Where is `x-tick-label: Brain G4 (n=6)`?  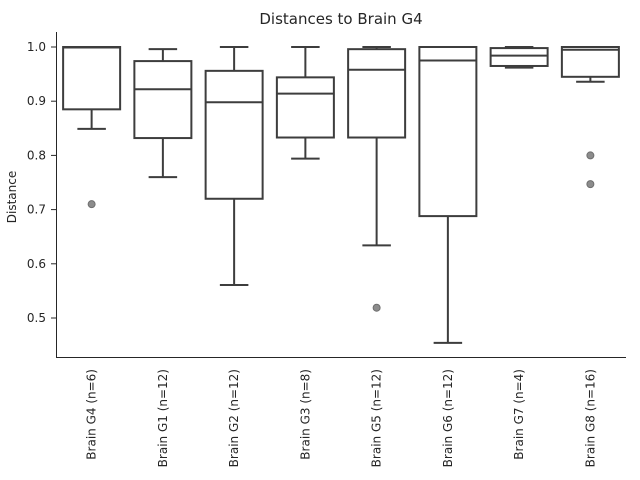 x-tick-label: Brain G4 (n=6) is located at coordinates (92, 414).